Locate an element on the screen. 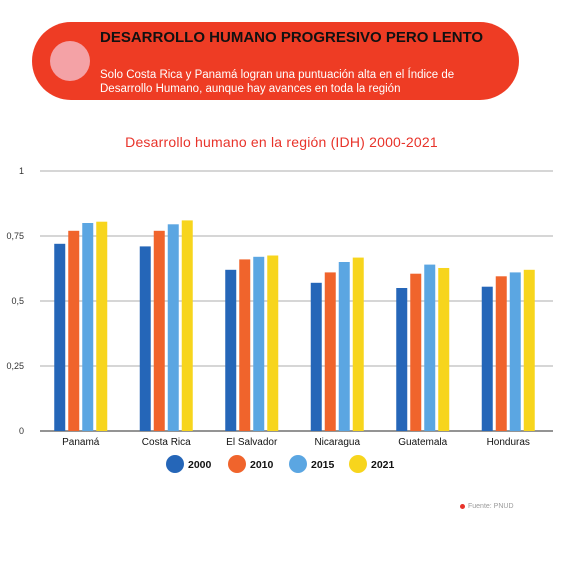 This screenshot has height=563, width=563. x-tick-label: Costa Rica is located at coordinates (166, 442).